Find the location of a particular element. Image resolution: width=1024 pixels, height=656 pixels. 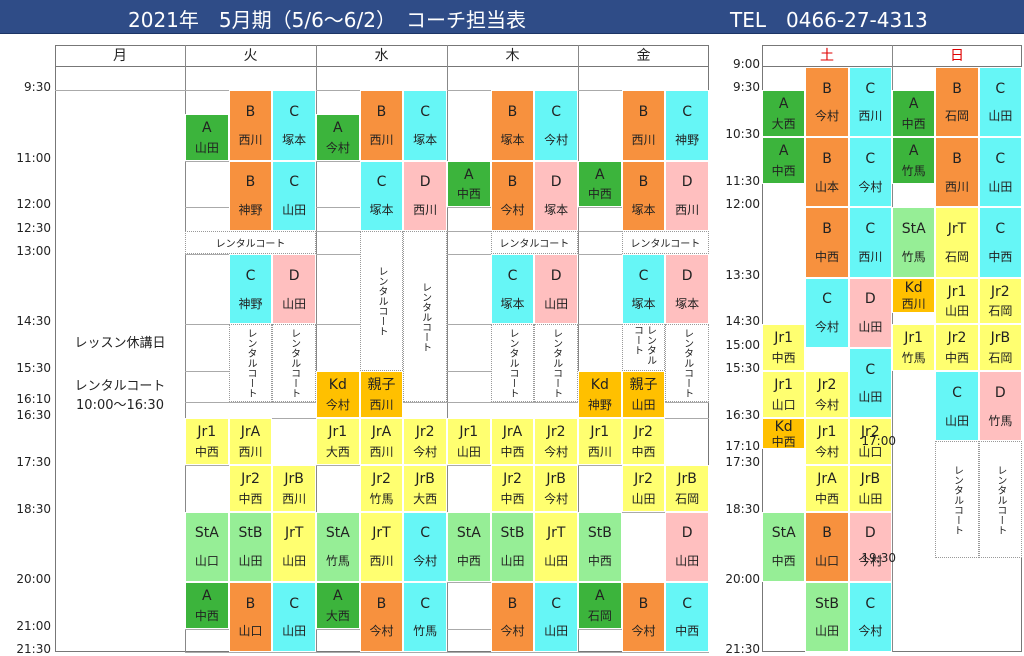

lesson-cell: 親子 山田 is located at coordinates (643, 394).